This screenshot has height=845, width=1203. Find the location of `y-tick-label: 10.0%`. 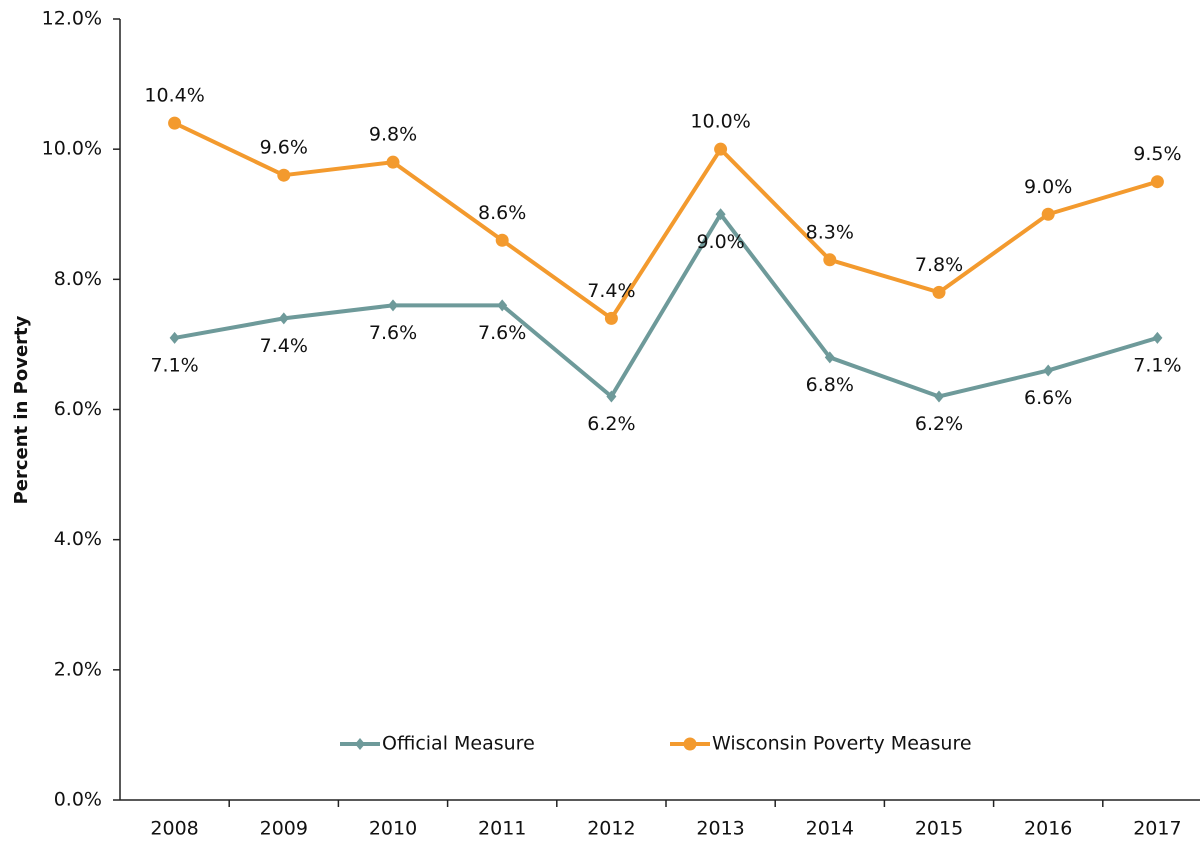

y-tick-label: 10.0% is located at coordinates (72, 149).